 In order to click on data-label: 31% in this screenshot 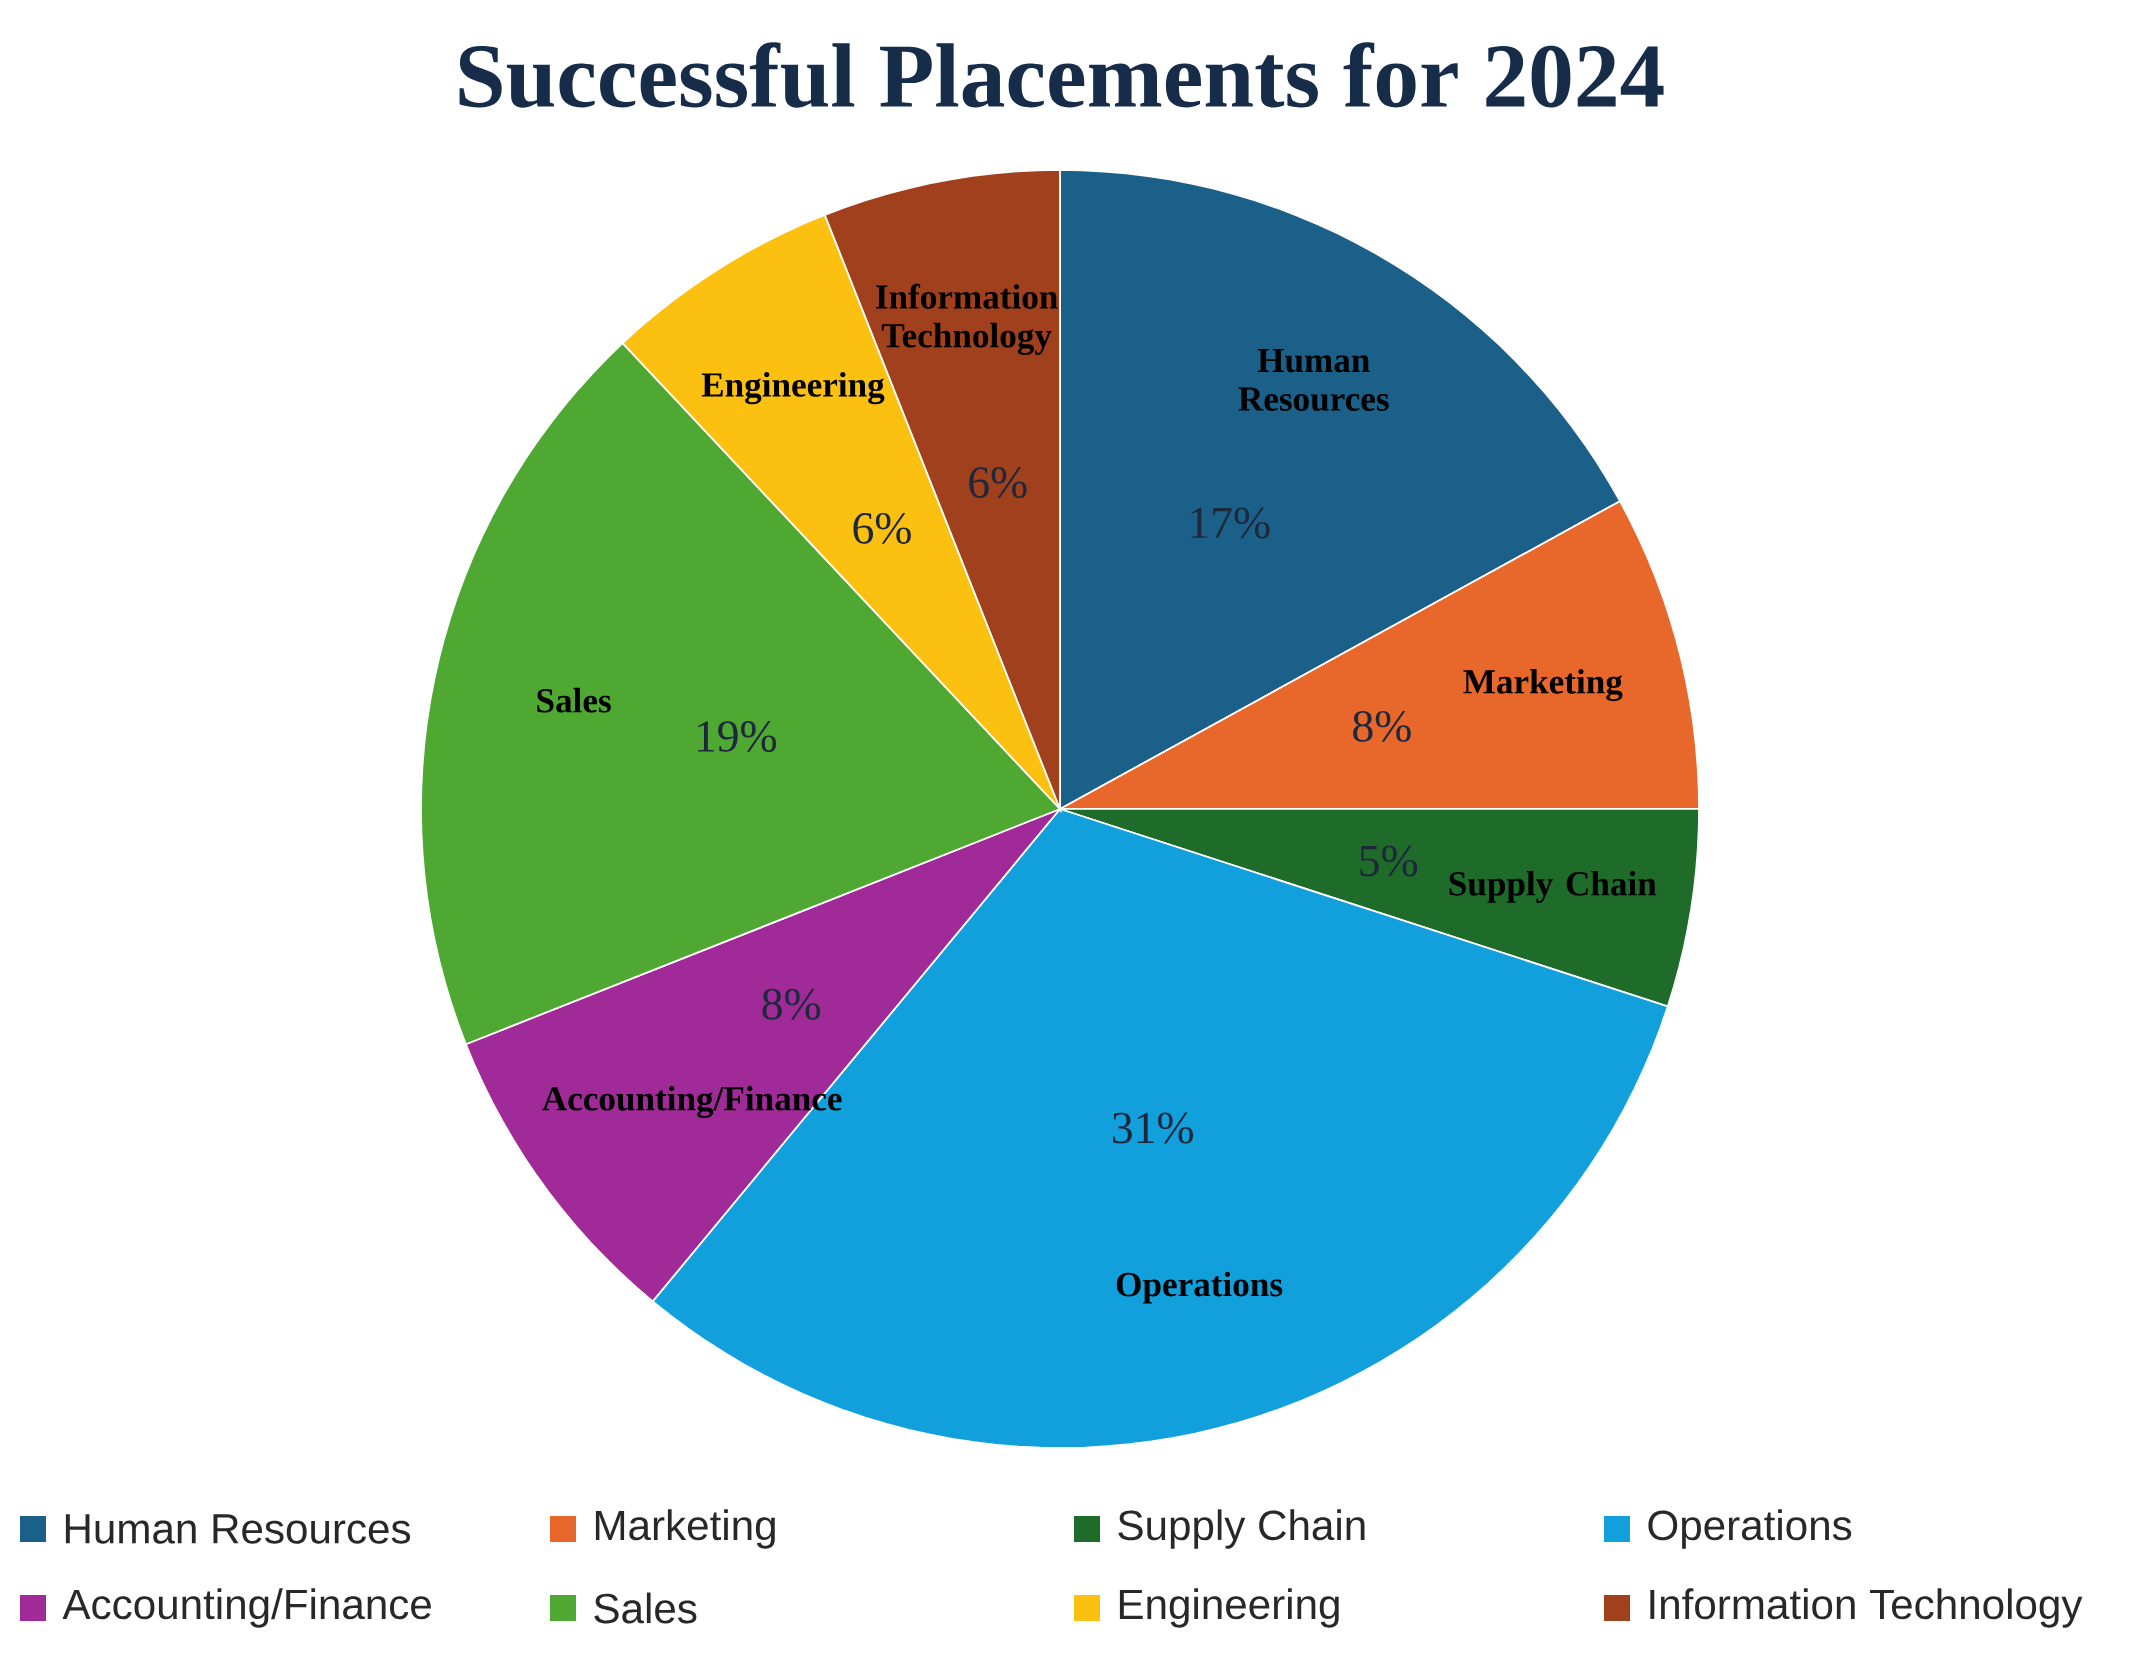, I will do `click(1153, 1128)`.